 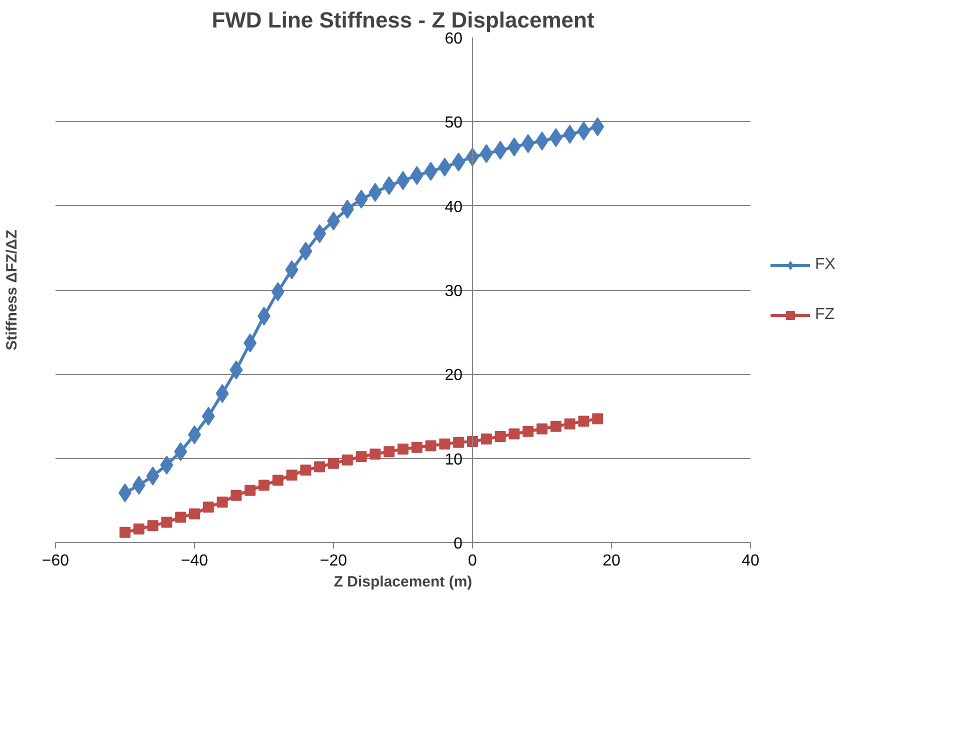 I want to click on x-tick-label: −60, so click(x=56, y=561).